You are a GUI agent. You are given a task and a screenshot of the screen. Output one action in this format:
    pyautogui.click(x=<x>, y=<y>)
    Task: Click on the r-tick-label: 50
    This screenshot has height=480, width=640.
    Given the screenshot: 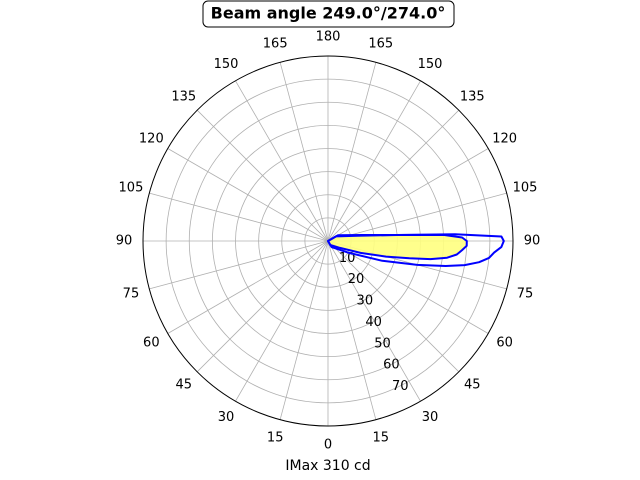 What is the action you would take?
    pyautogui.click(x=382, y=343)
    